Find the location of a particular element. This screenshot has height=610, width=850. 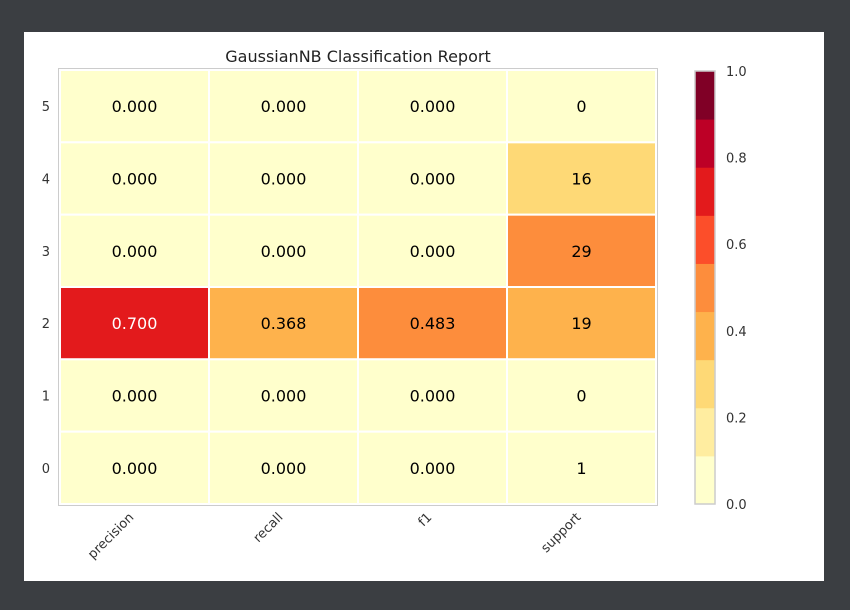

cell-value-label: 19 is located at coordinates (581, 323).